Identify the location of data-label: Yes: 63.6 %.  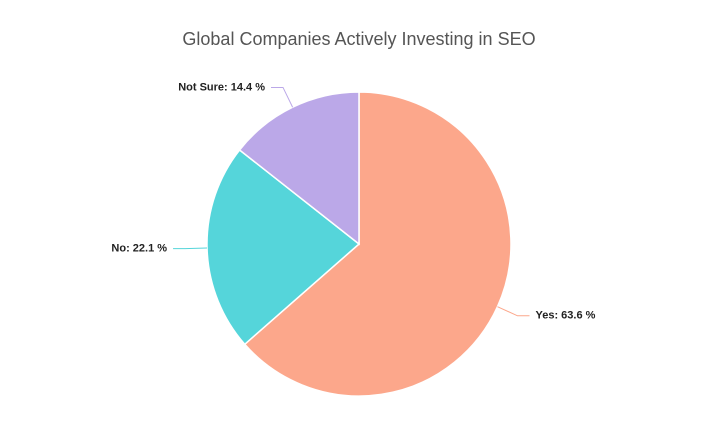
(566, 316).